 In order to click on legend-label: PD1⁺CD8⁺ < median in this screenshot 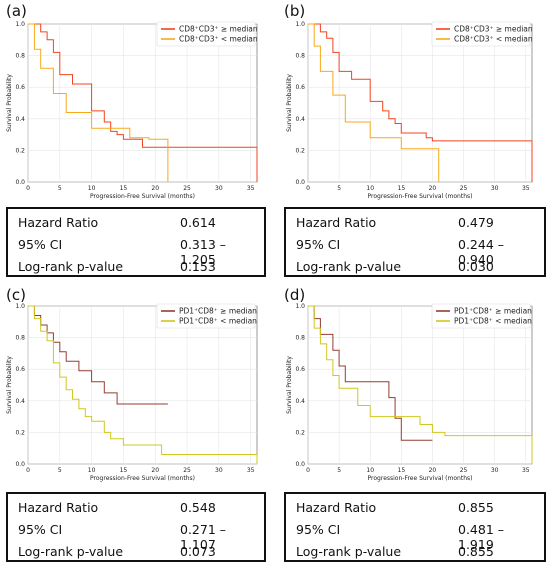, I will do `click(493, 321)`.